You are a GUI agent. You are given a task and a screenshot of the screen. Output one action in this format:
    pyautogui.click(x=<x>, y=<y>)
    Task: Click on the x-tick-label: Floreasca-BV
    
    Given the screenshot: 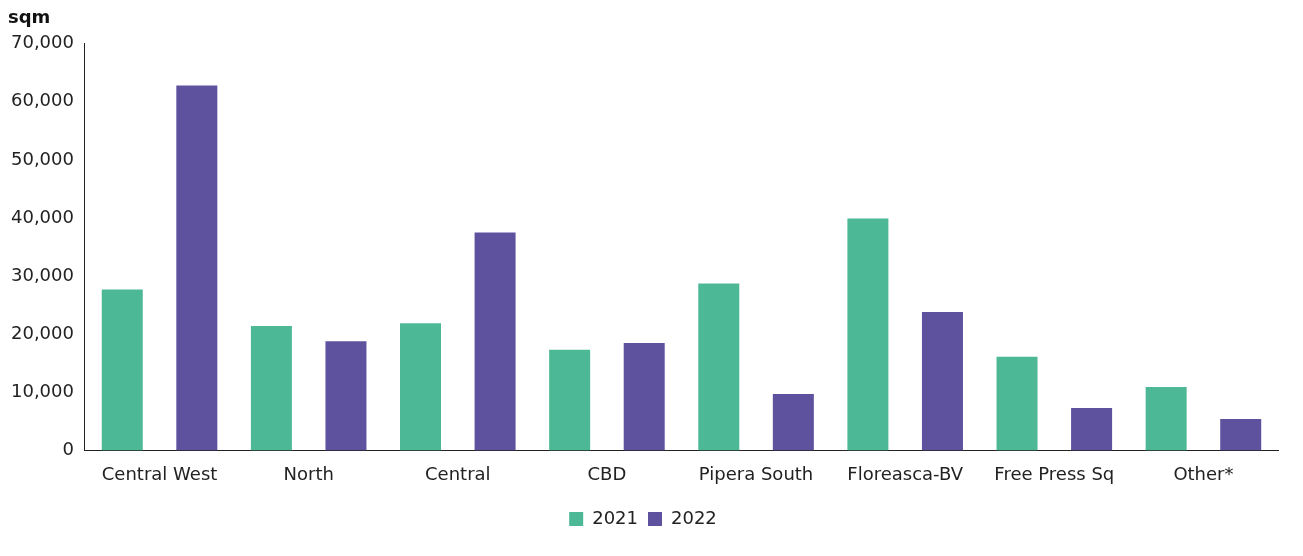 What is the action you would take?
    pyautogui.click(x=905, y=473)
    